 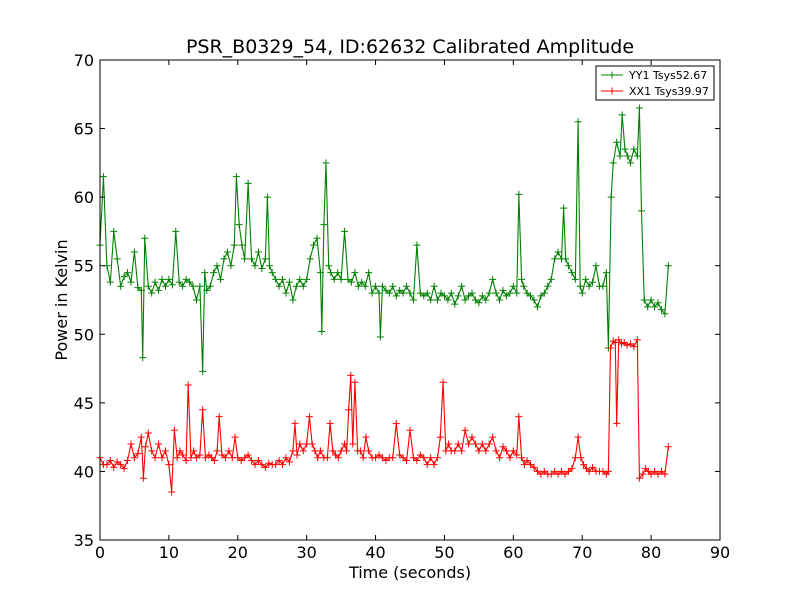 What do you see at coordinates (61, 299) in the screenshot?
I see `y-axis-label: Power in Kelvin` at bounding box center [61, 299].